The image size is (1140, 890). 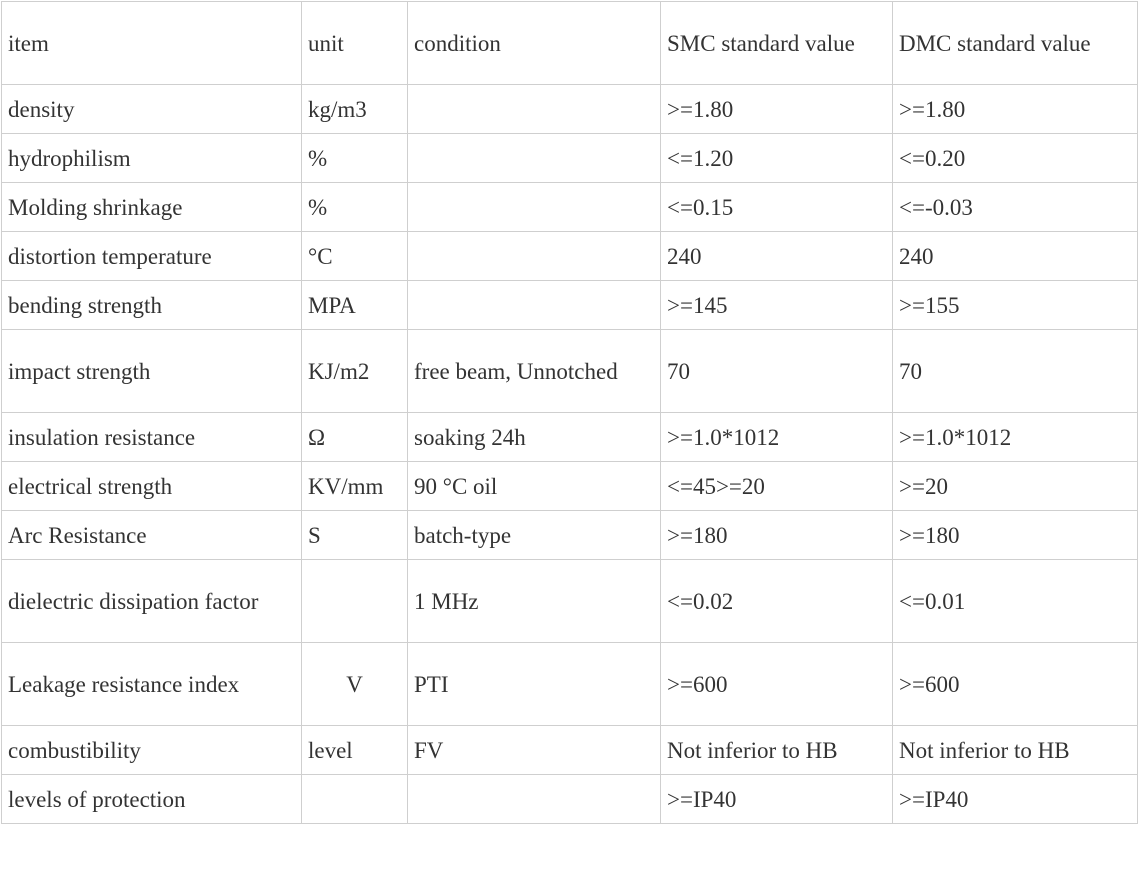 I want to click on item-cell: density, so click(x=151, y=109).